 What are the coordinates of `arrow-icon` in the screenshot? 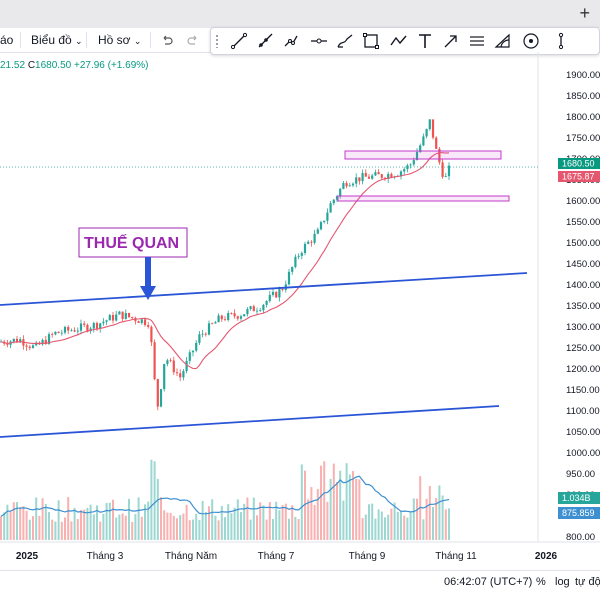 It's located at (451, 41).